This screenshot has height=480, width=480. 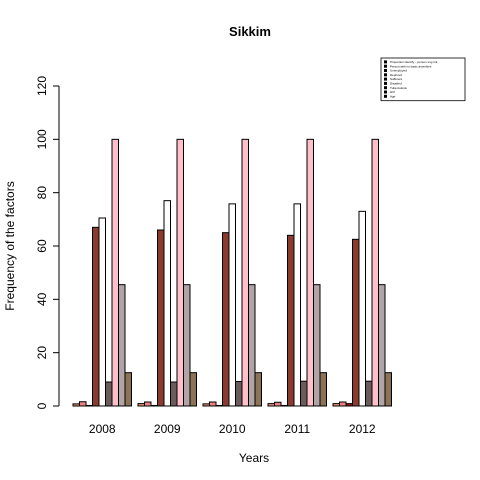 I want to click on x-tick-label: 2010, so click(x=232, y=429).